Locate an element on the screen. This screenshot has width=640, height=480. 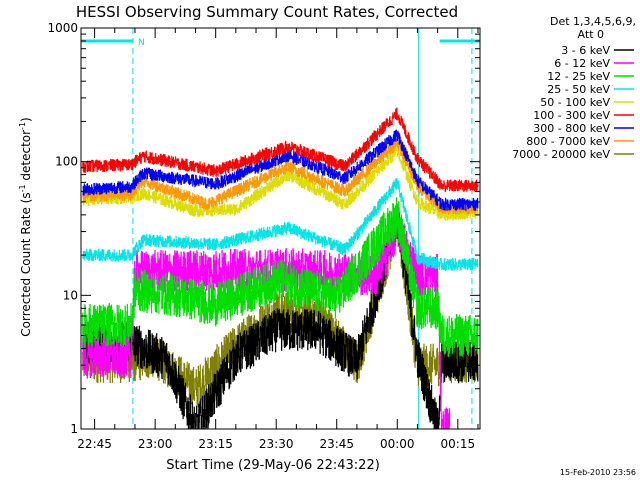
y-axis-label-sup2: -1 is located at coordinates (22, 126).